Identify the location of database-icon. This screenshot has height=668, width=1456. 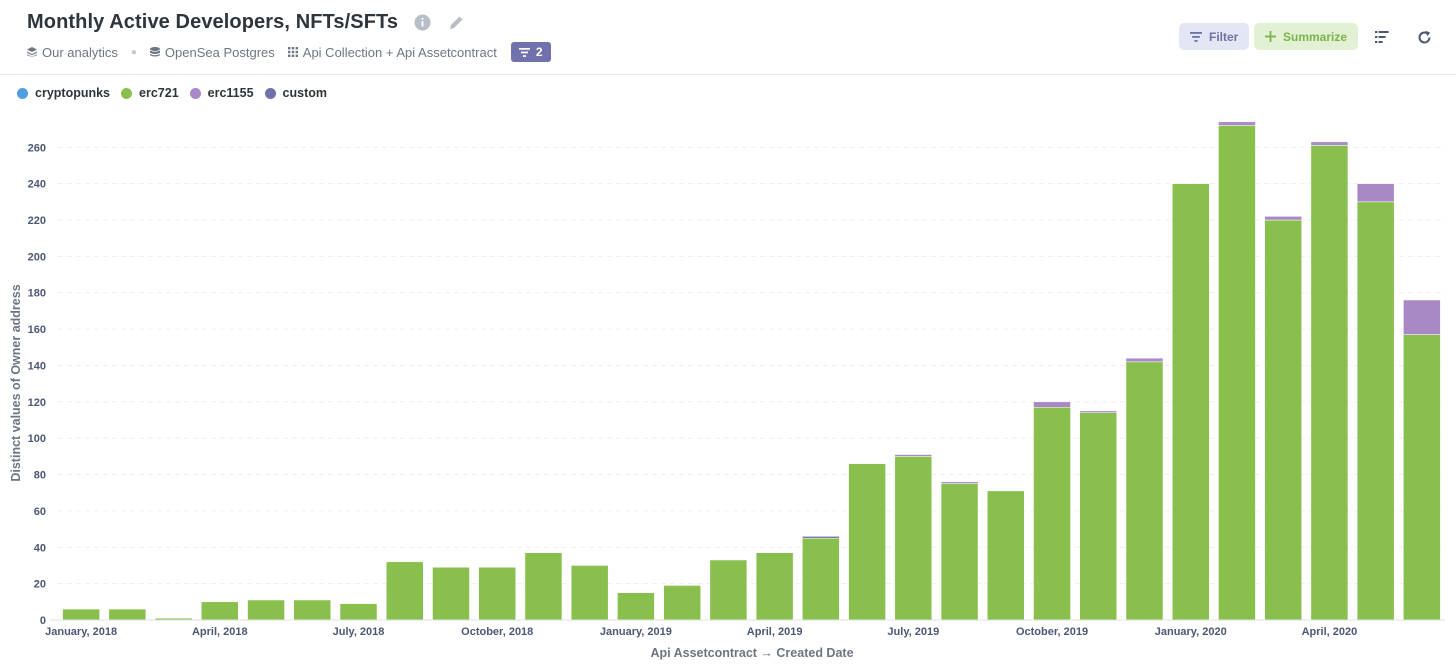
(154, 52).